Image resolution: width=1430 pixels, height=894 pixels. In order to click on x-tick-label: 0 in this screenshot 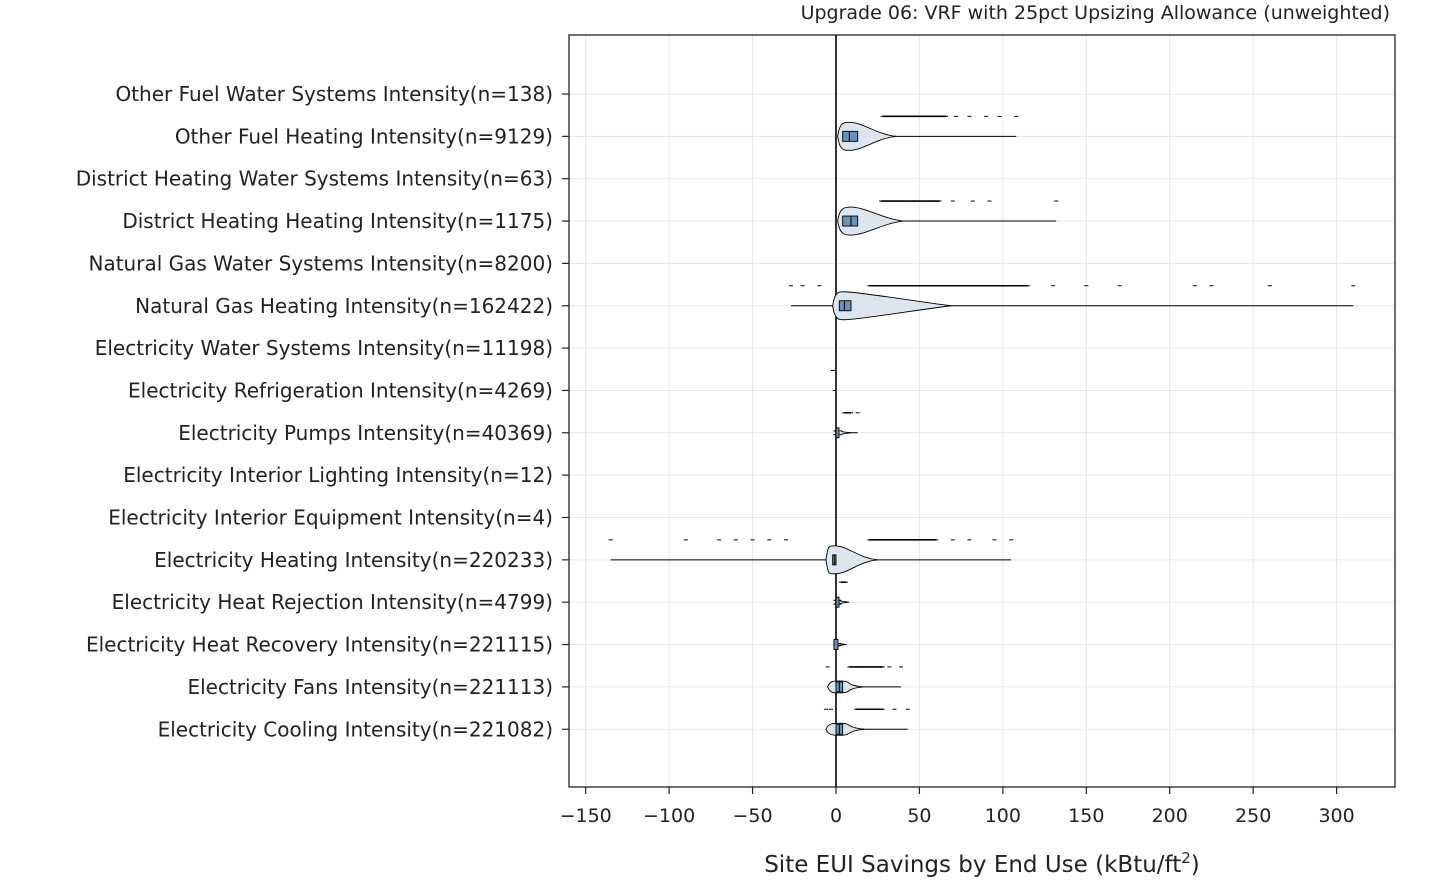, I will do `click(836, 816)`.